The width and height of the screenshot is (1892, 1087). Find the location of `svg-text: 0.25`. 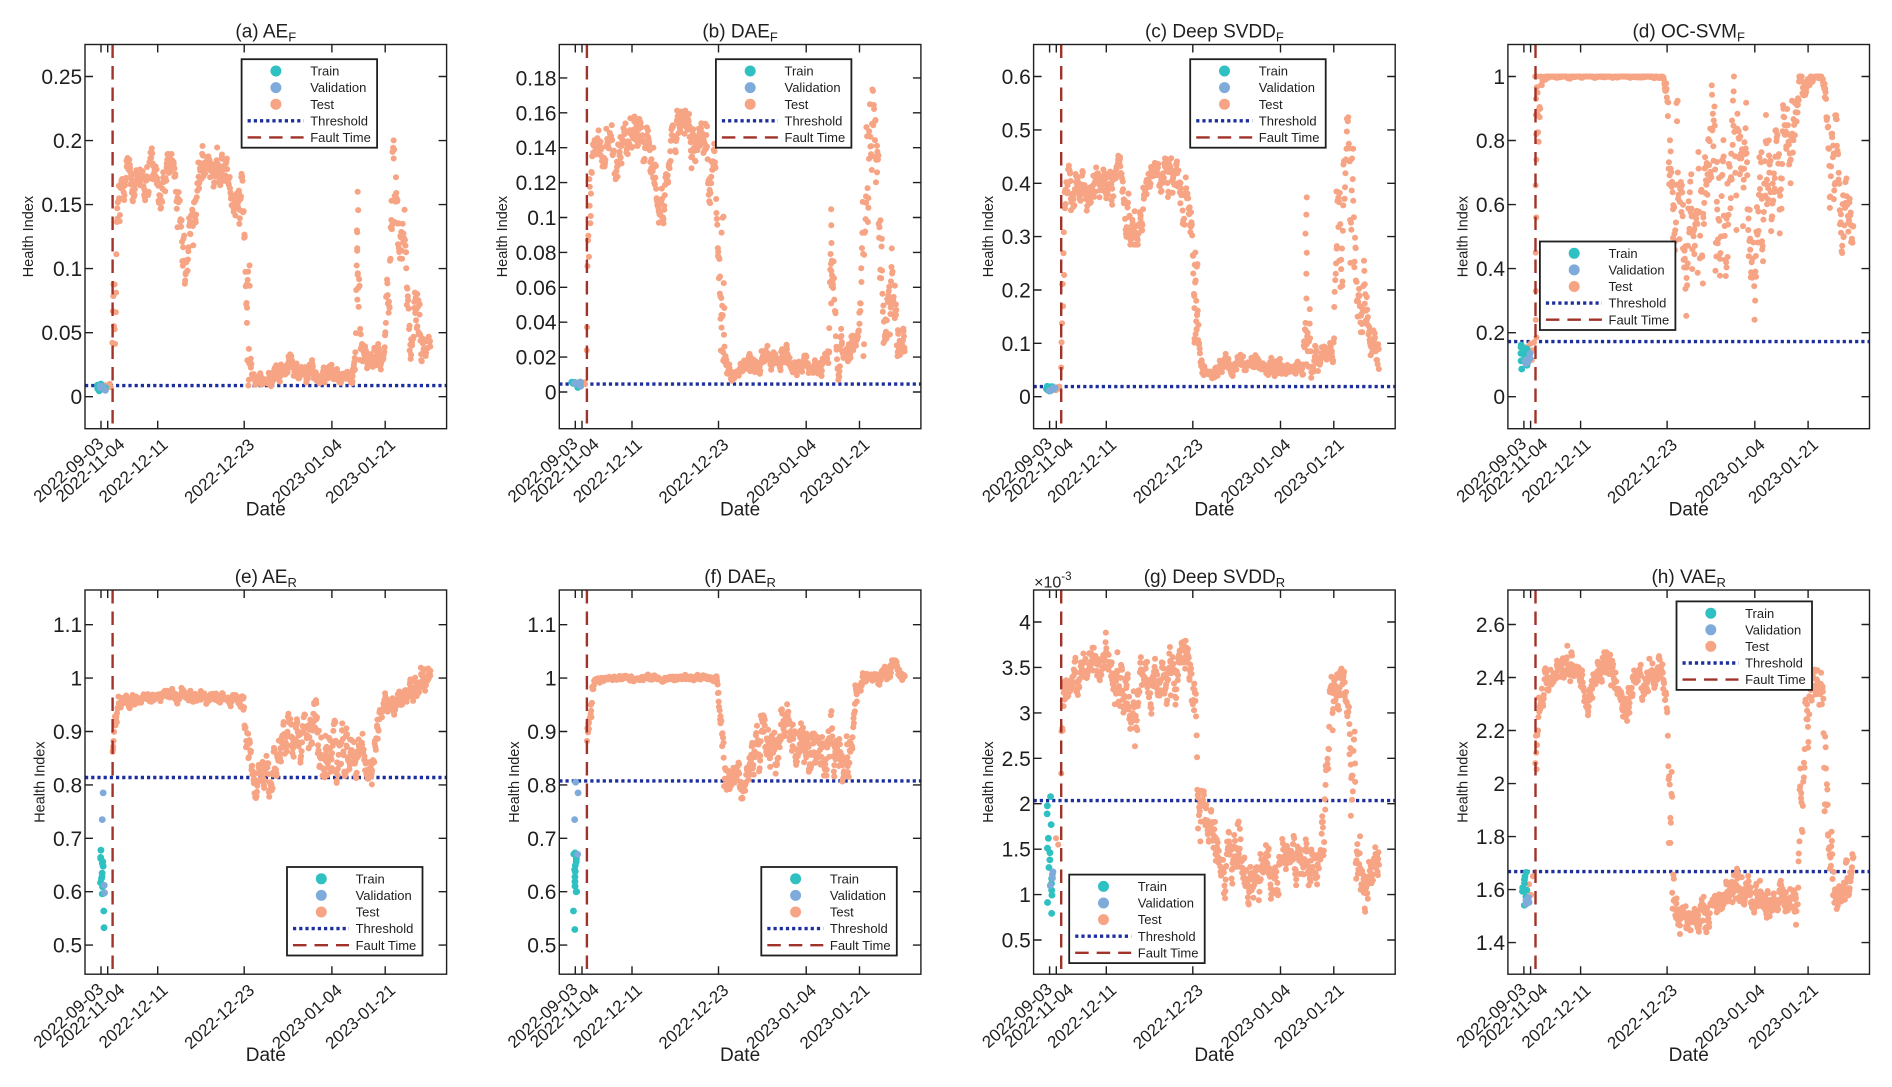

svg-text: 0.25 is located at coordinates (61, 77).